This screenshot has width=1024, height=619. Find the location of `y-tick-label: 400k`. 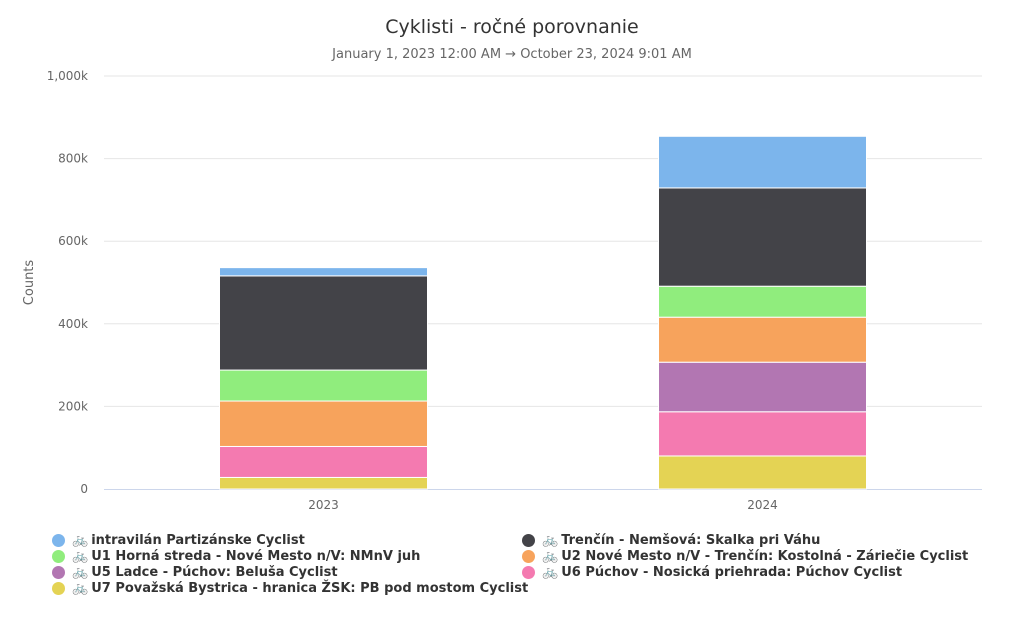

y-tick-label: 400k is located at coordinates (73, 324).